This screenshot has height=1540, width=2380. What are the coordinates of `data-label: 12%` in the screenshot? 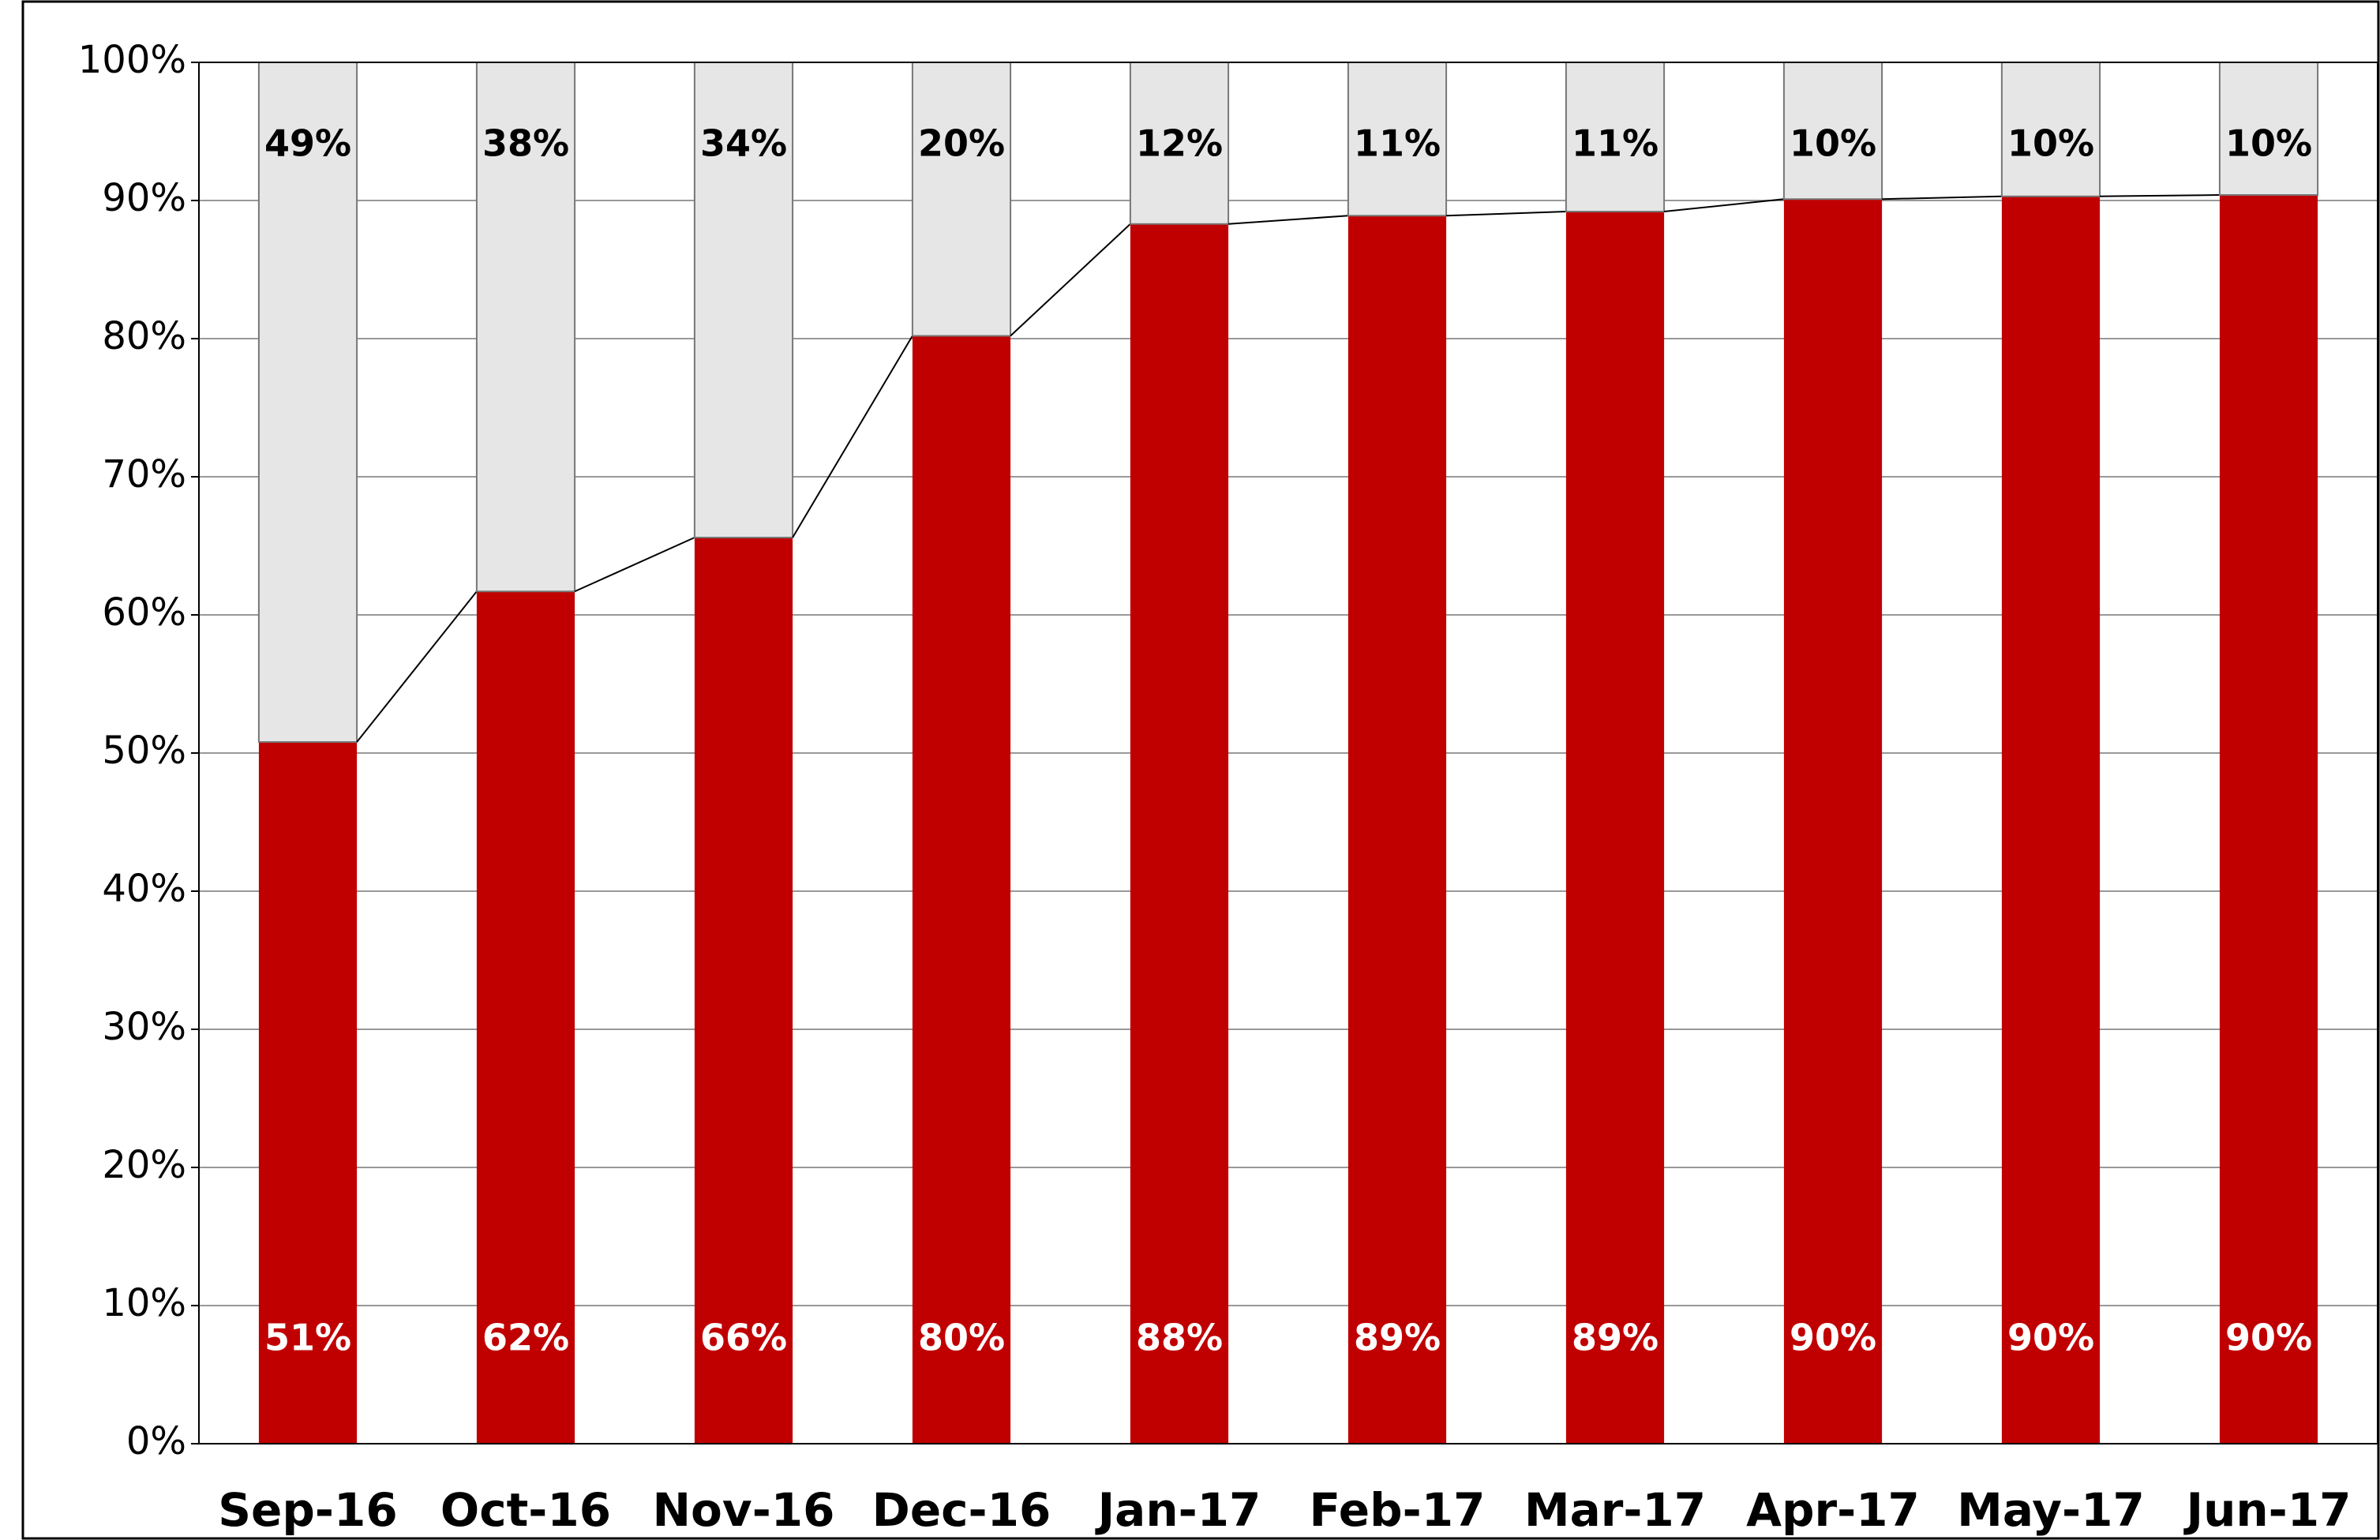 It's located at (1179, 144).